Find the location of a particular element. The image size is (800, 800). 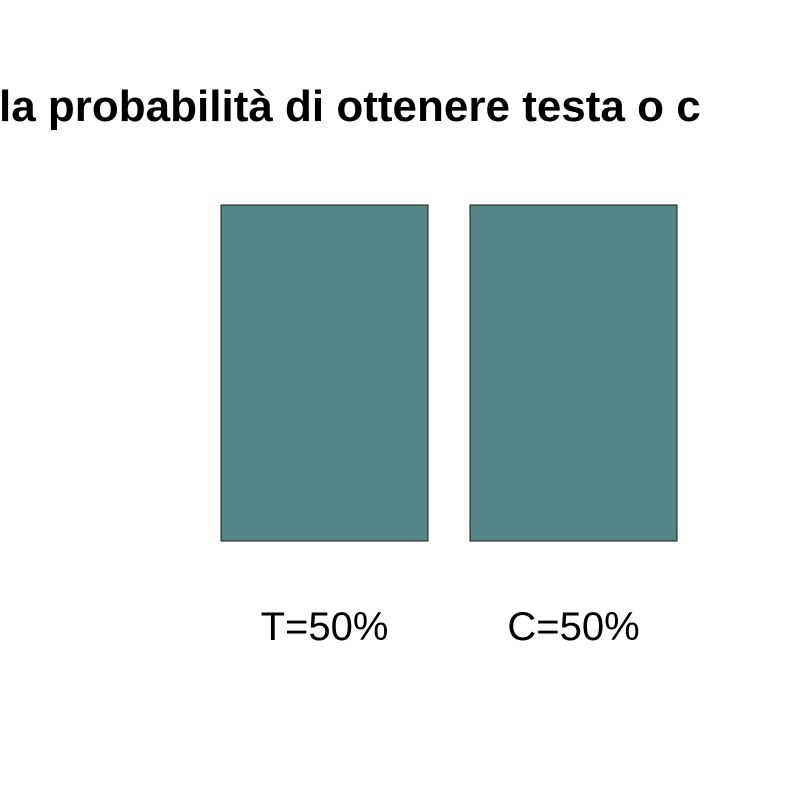

bar-label-2: C=50% is located at coordinates (573, 627).